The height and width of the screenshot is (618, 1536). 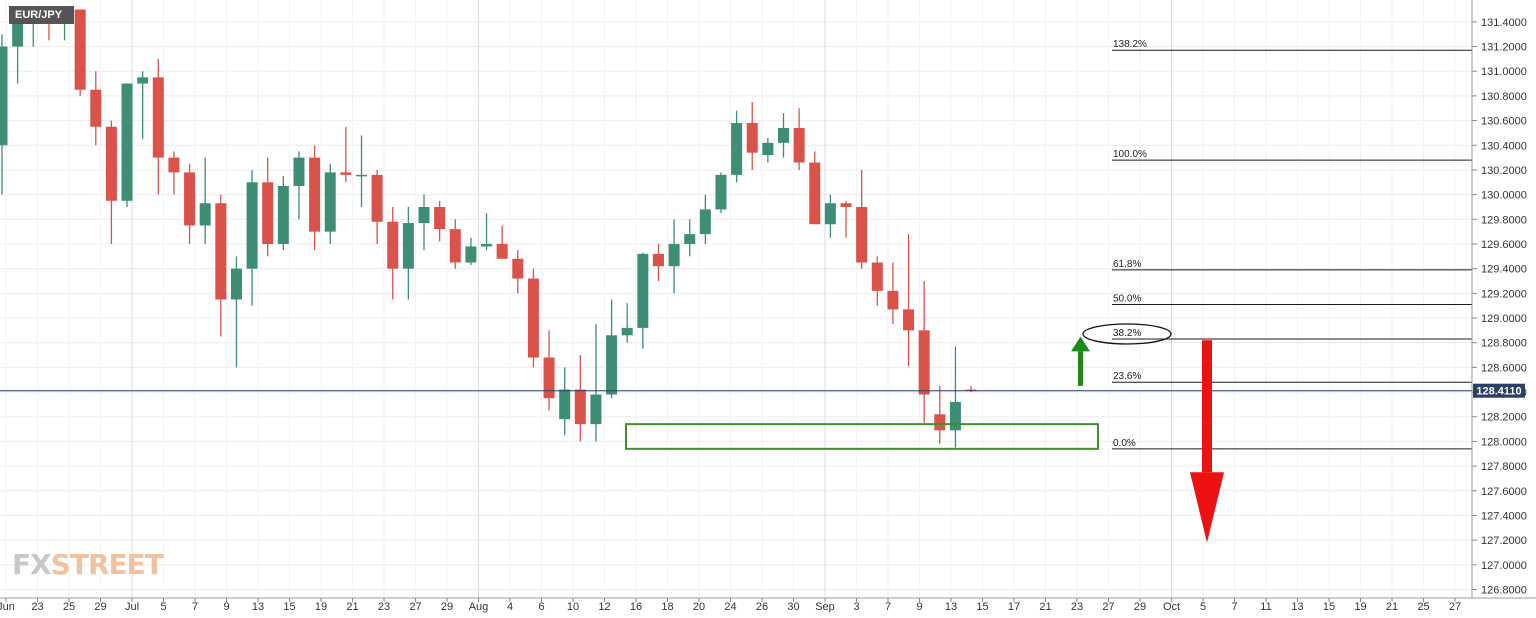 What do you see at coordinates (1360, 607) in the screenshot?
I see `x-tick-label: 19` at bounding box center [1360, 607].